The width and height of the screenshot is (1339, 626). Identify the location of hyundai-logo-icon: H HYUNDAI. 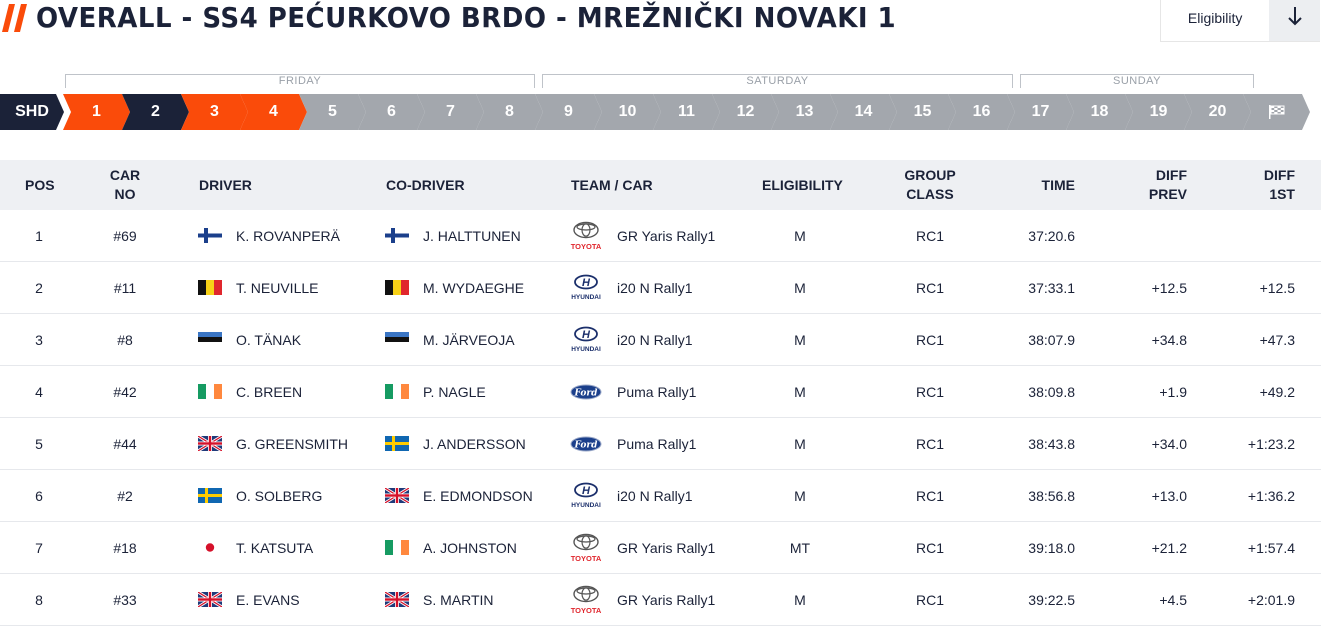
(586, 340).